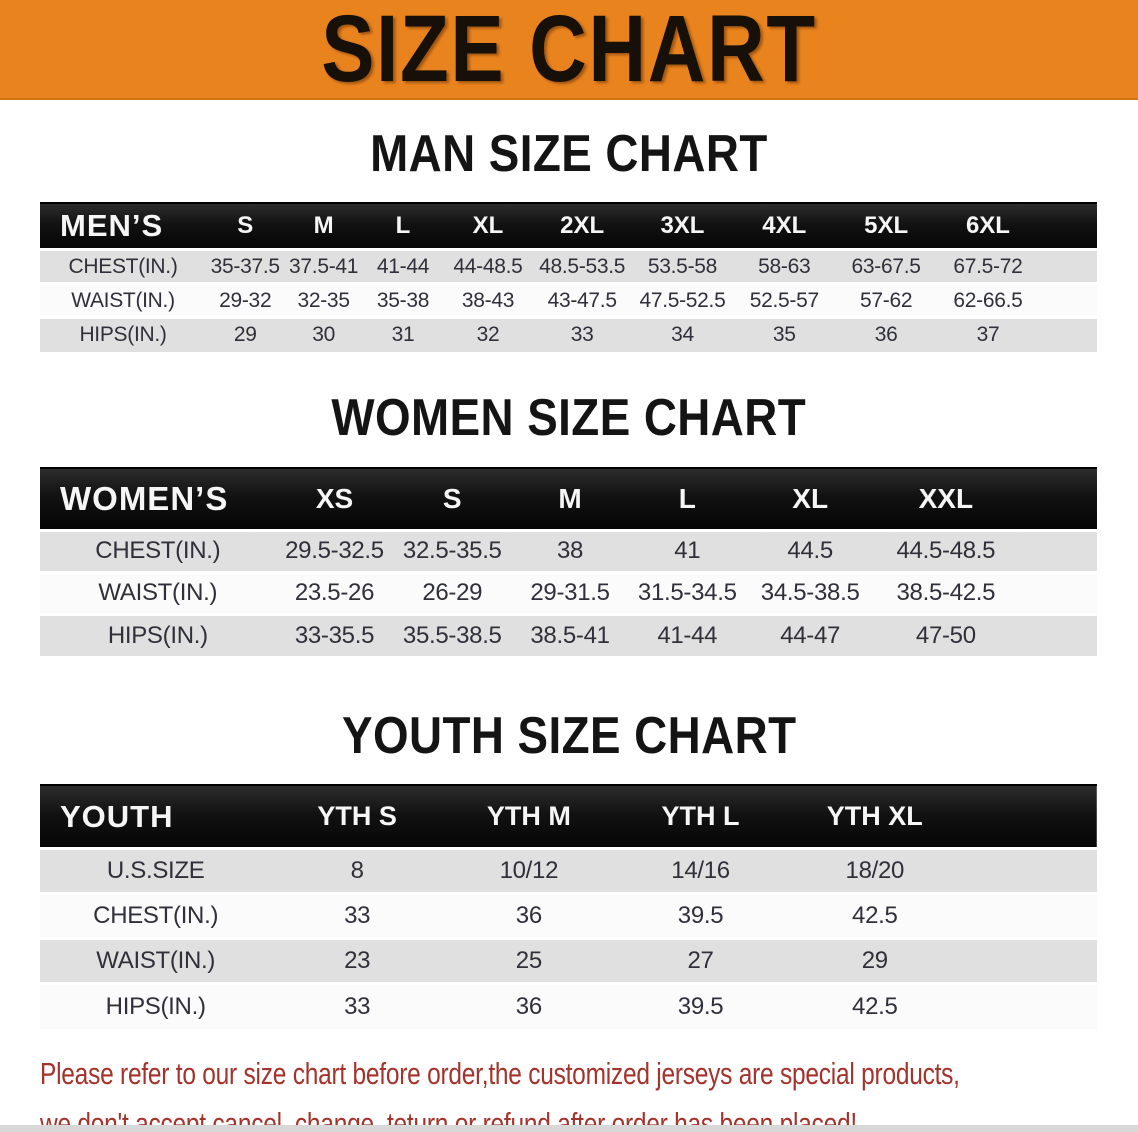 The height and width of the screenshot is (1132, 1138). Describe the element at coordinates (568, 499) in the screenshot. I see `women-header-row: WOMEN’S XS S M L XL XXL` at that location.